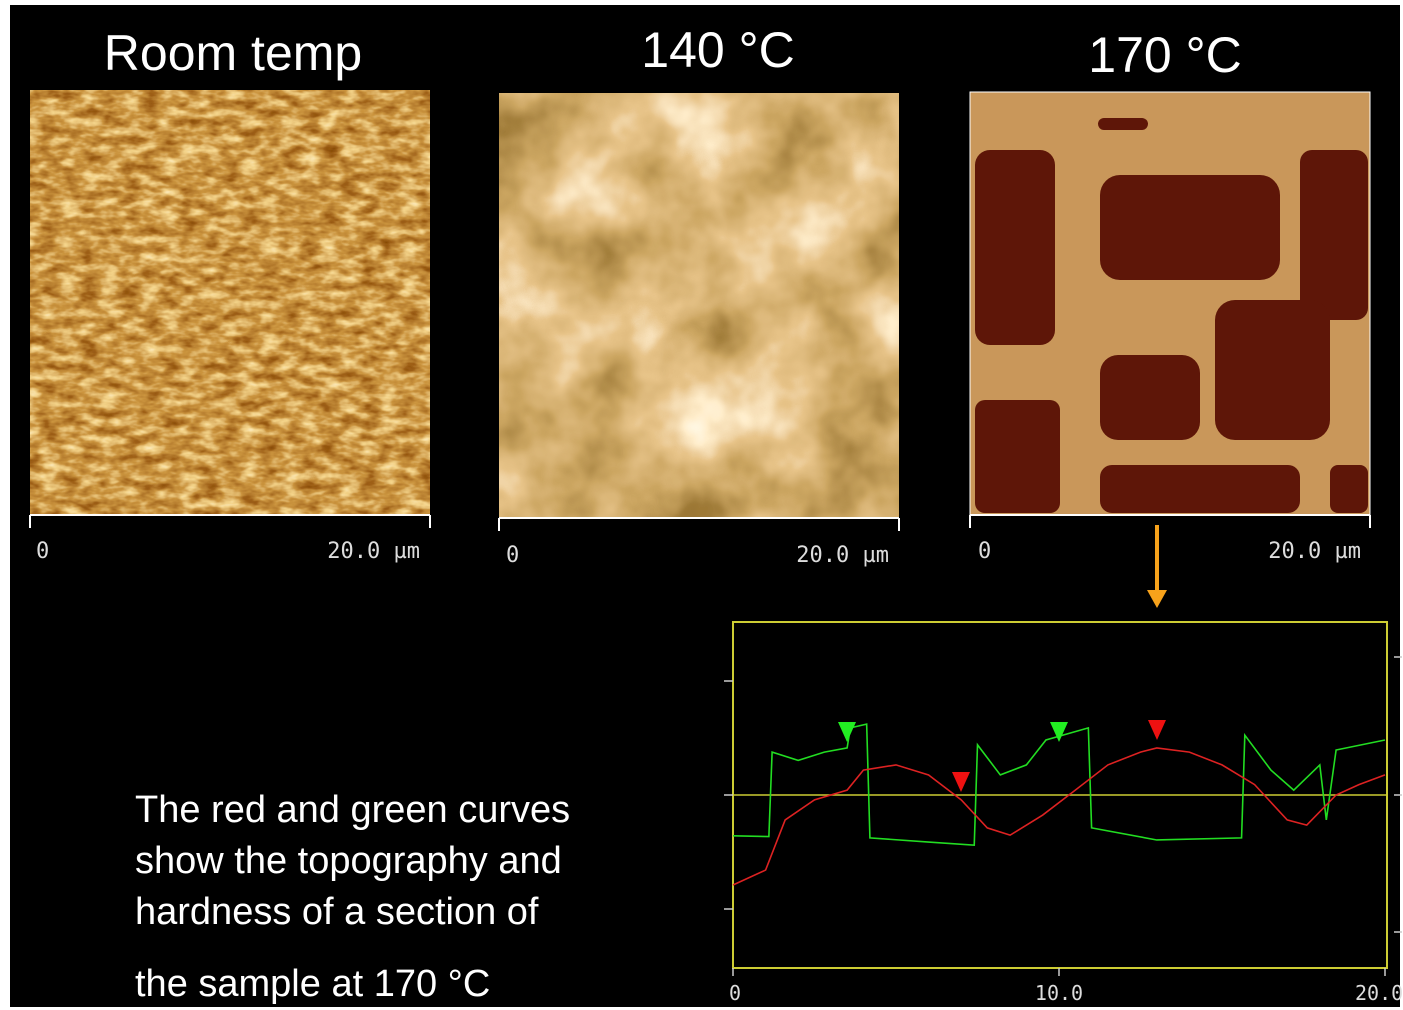 Image resolution: width=1403 pixels, height=1010 pixels. Describe the element at coordinates (735, 993) in the screenshot. I see `x-tick-label: 0` at that location.